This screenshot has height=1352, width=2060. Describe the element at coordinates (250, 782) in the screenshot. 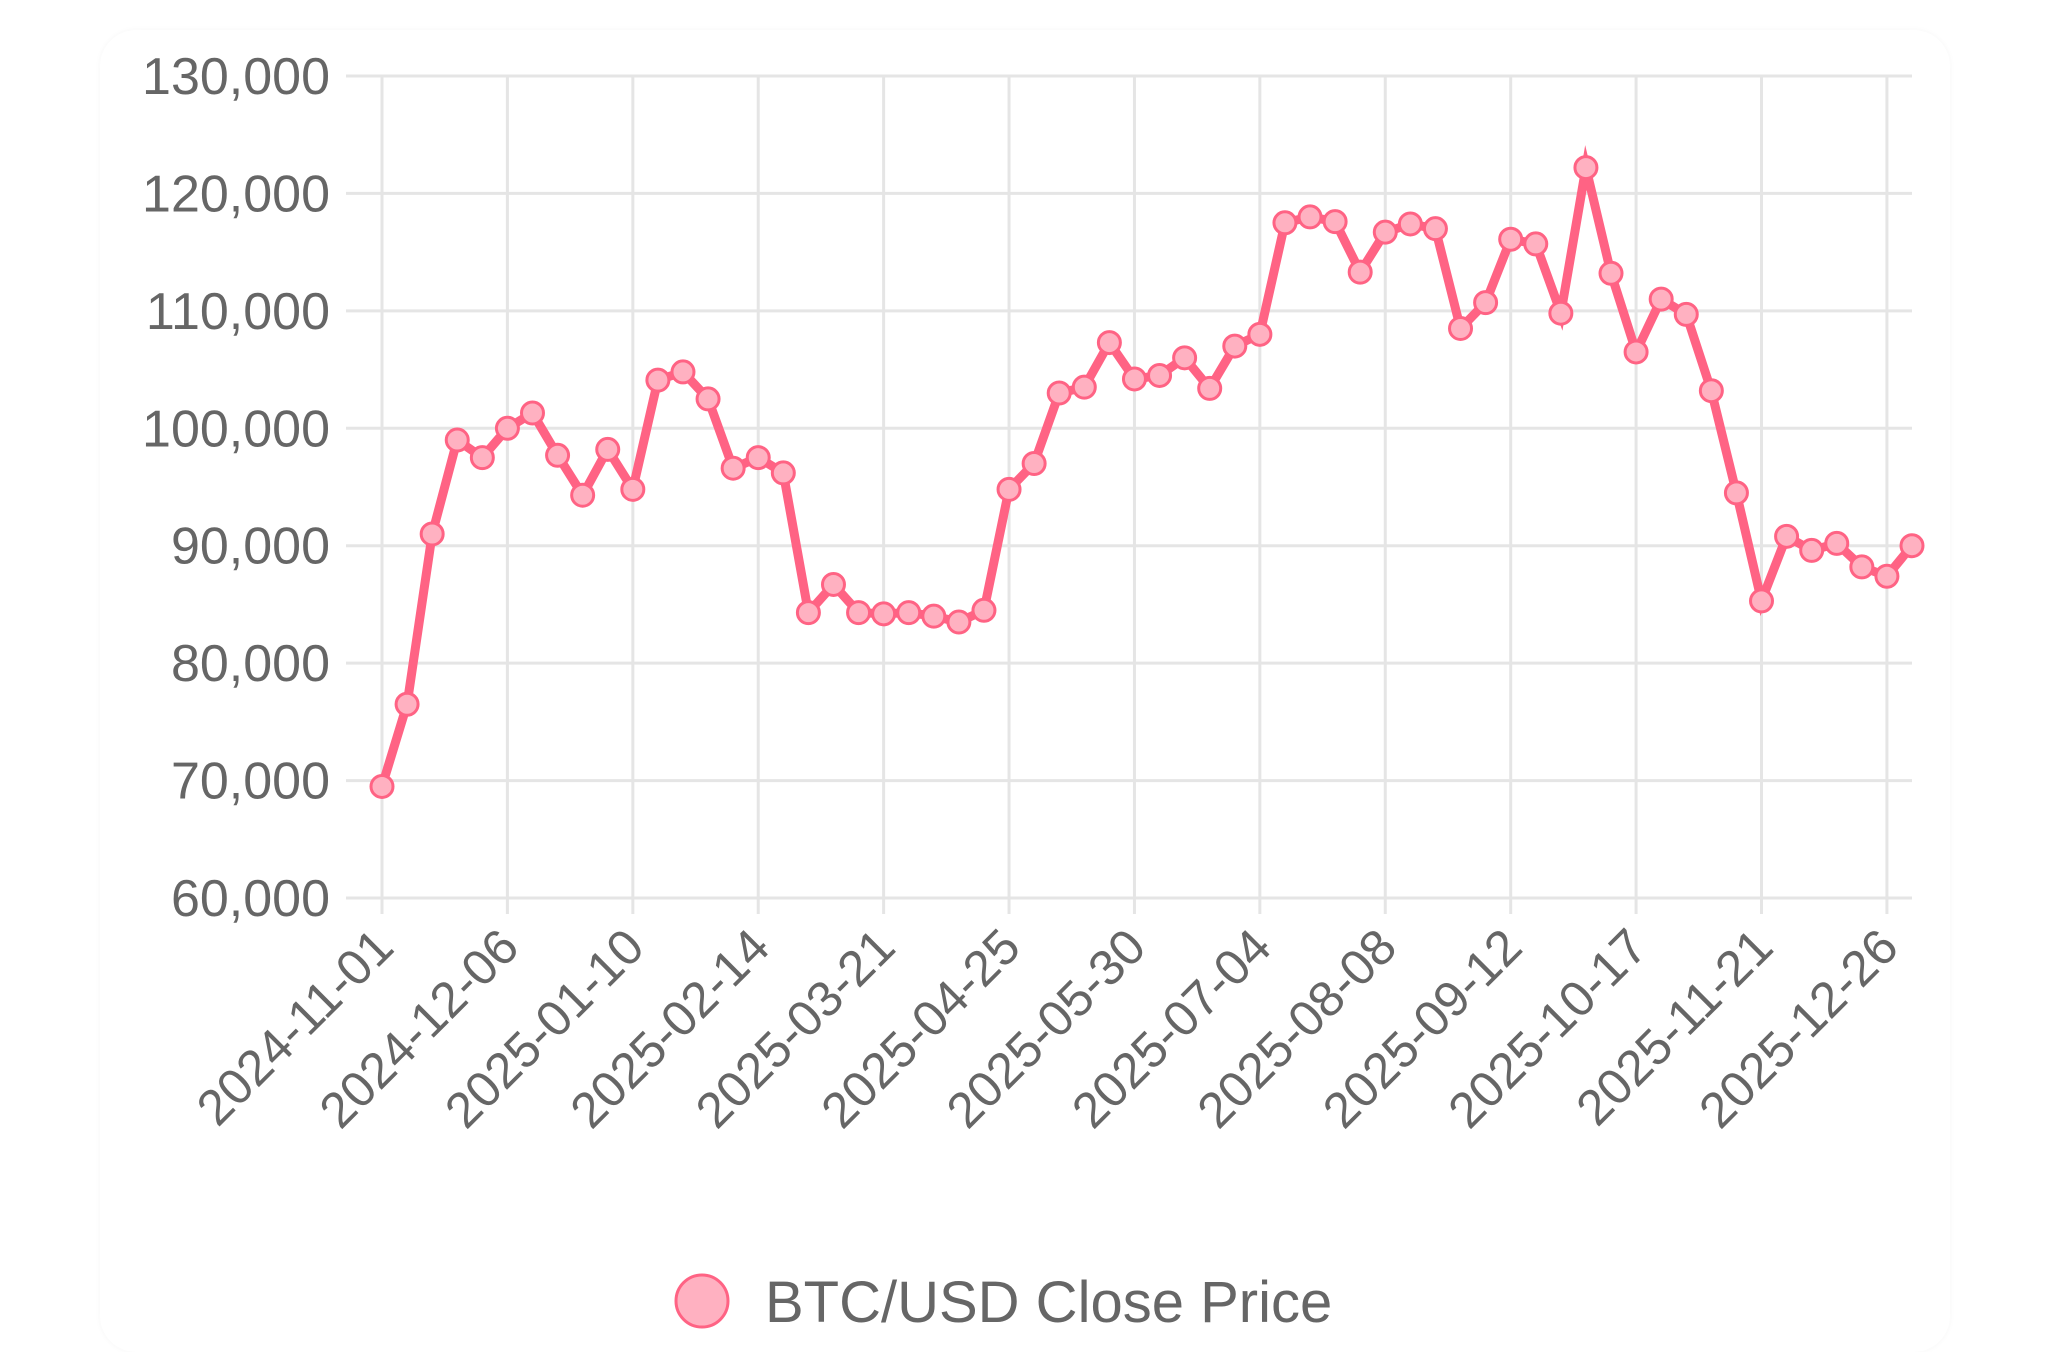

I see `y-tick-label: 70,000` at that location.